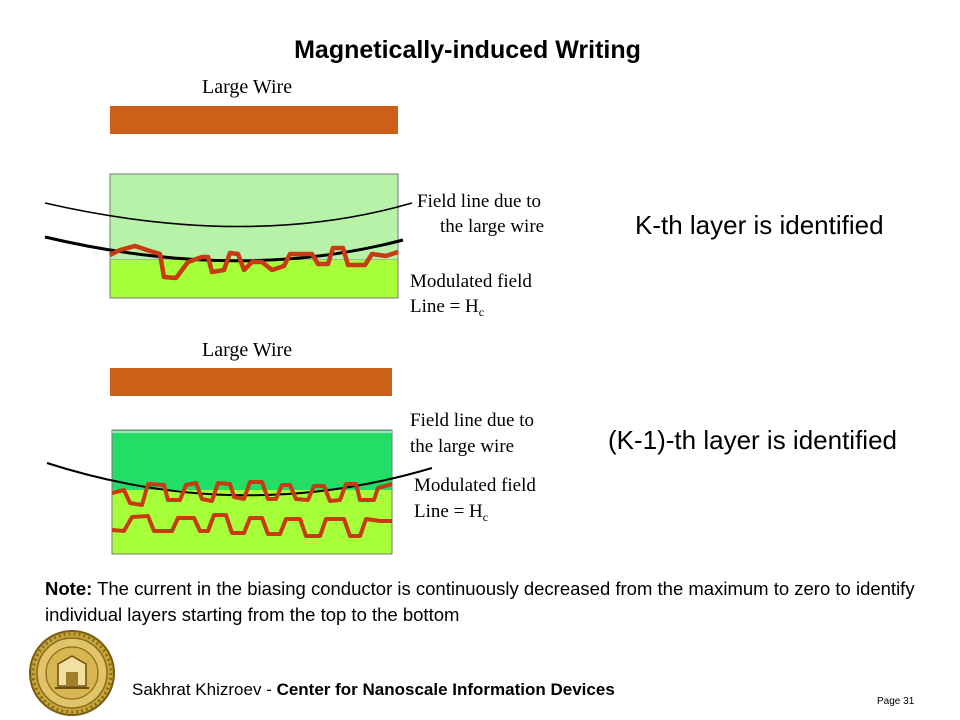 This screenshot has height=720, width=960. What do you see at coordinates (69, 588) in the screenshot?
I see `note-label: Note:` at bounding box center [69, 588].